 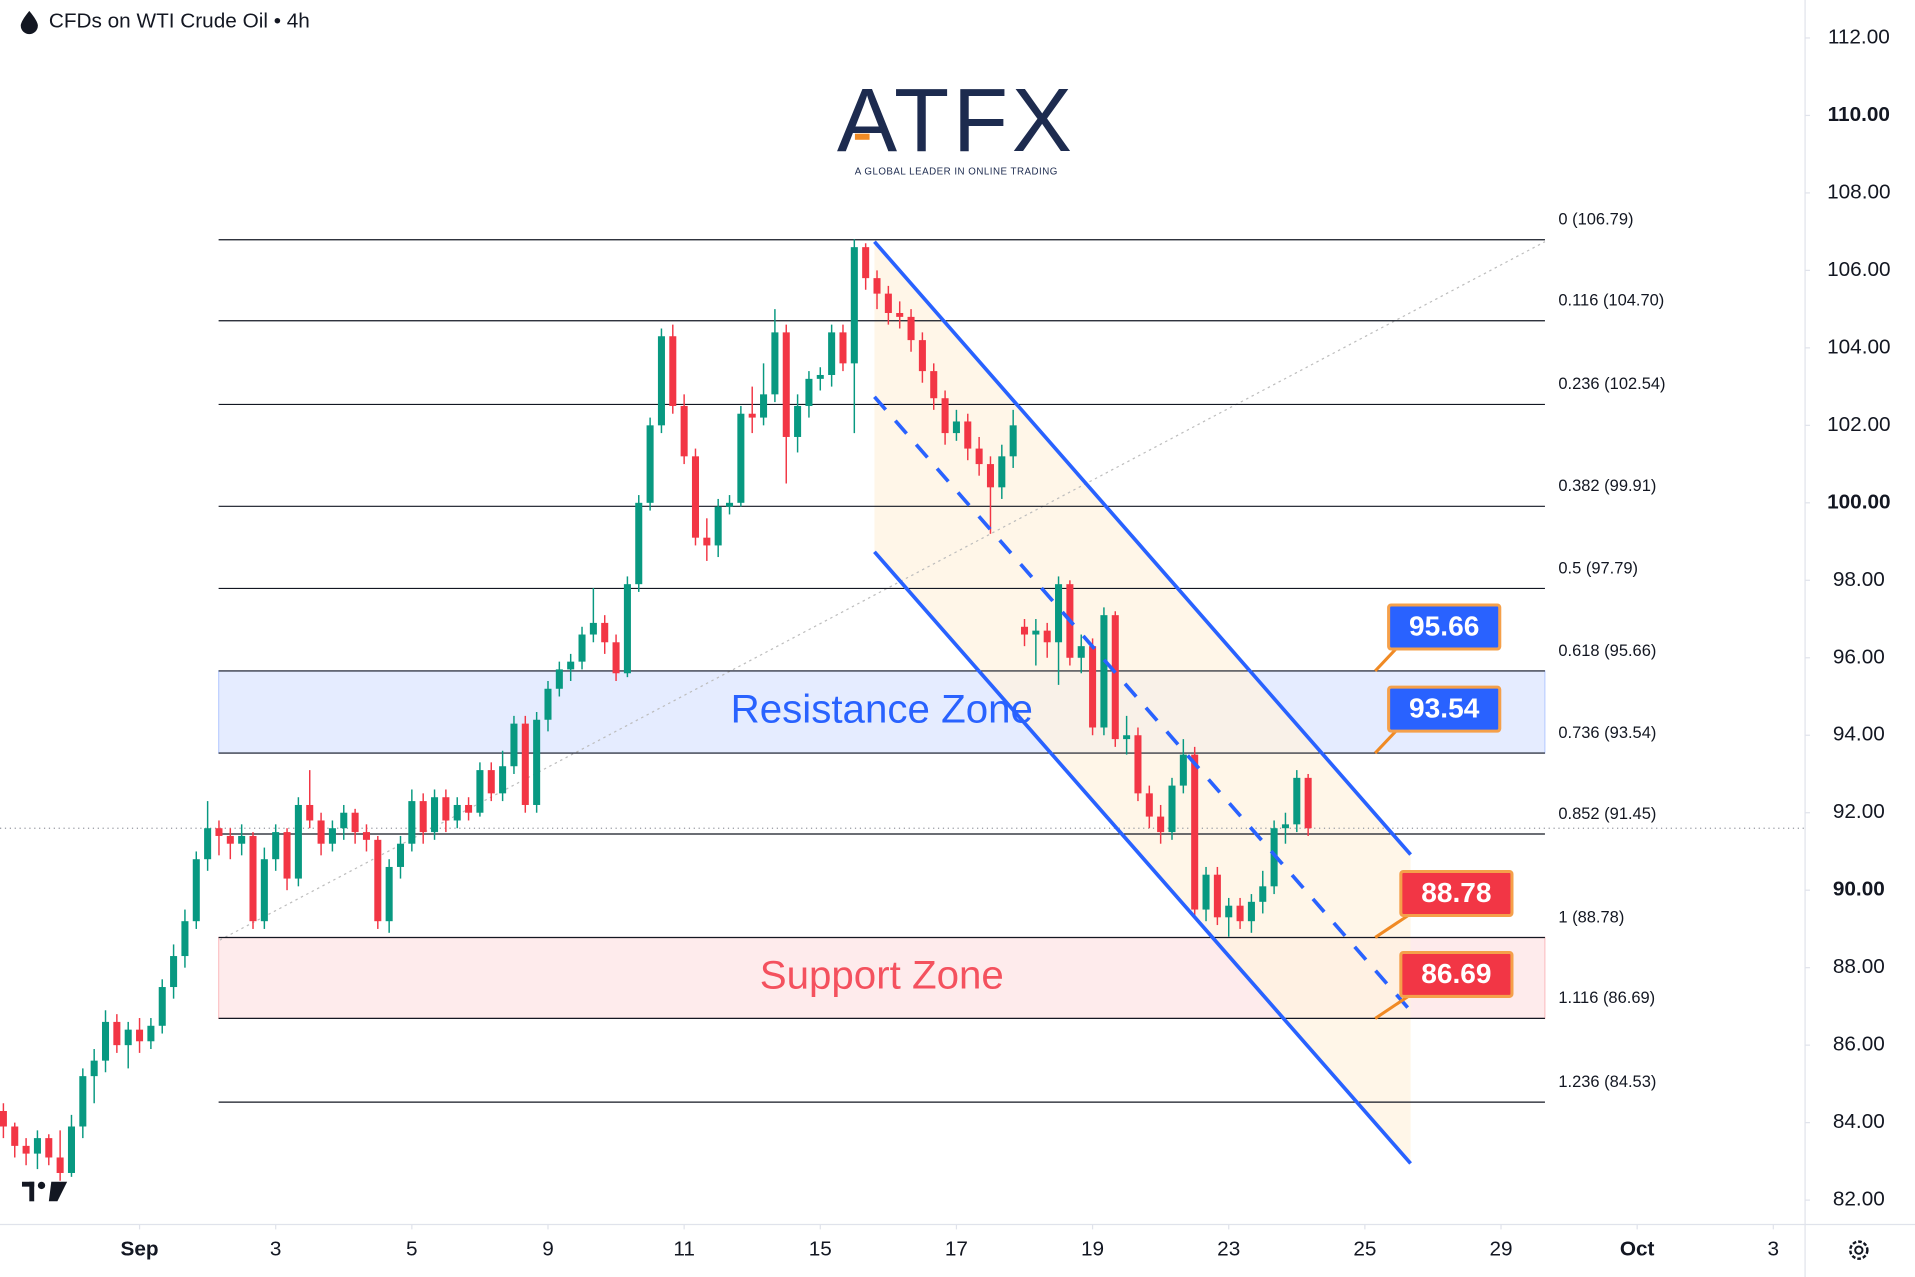 I want to click on callout-label: 95.66, so click(x=1444, y=626).